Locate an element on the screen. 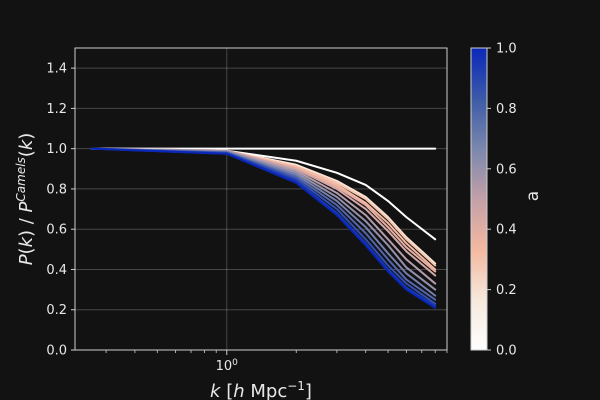 The image size is (600, 400). colorbar-tick-label: 0.0 is located at coordinates (506, 351).